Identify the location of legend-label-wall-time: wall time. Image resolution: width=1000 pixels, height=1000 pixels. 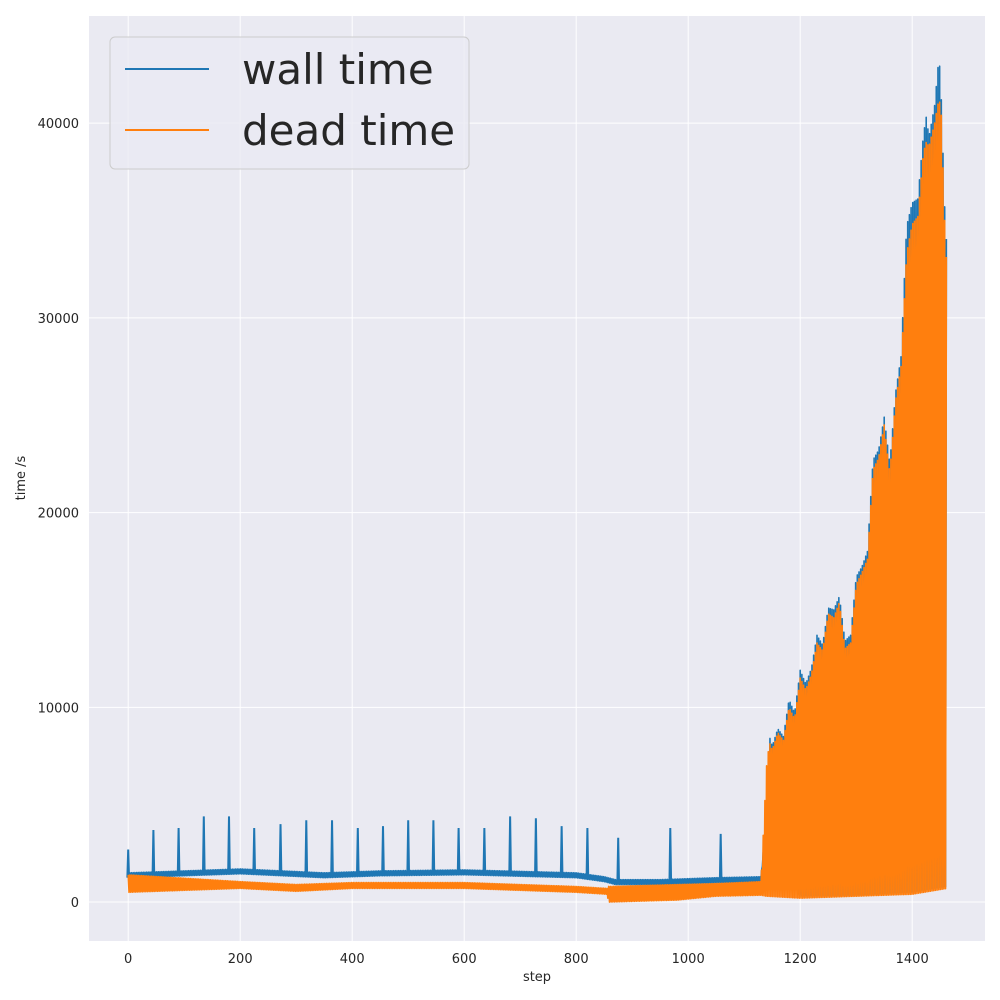
(338, 69).